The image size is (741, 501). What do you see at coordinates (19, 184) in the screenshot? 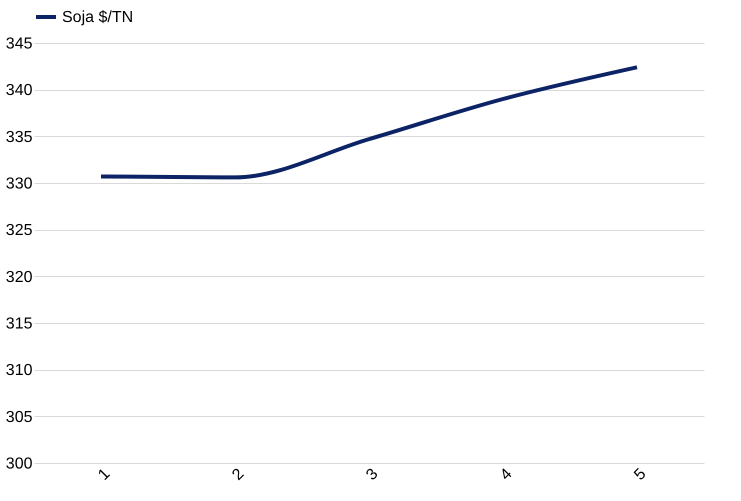
I see `y-tick-label: 330` at bounding box center [19, 184].